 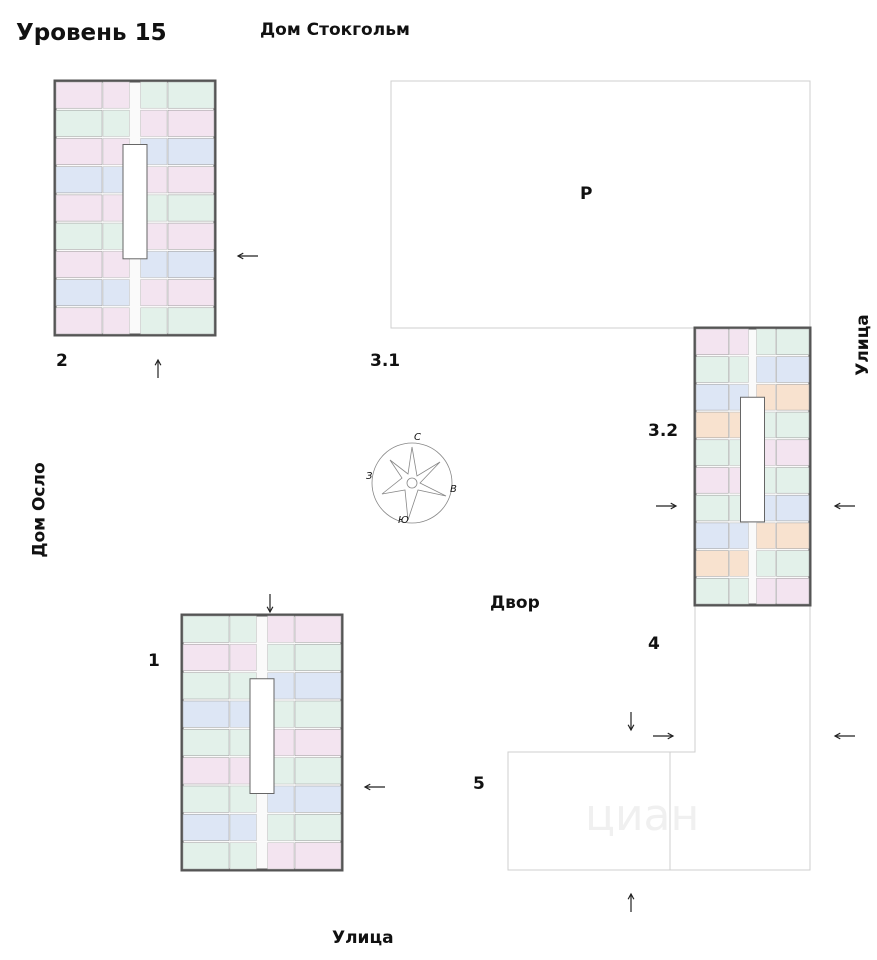 I want to click on compass-north: С, so click(x=417, y=437).